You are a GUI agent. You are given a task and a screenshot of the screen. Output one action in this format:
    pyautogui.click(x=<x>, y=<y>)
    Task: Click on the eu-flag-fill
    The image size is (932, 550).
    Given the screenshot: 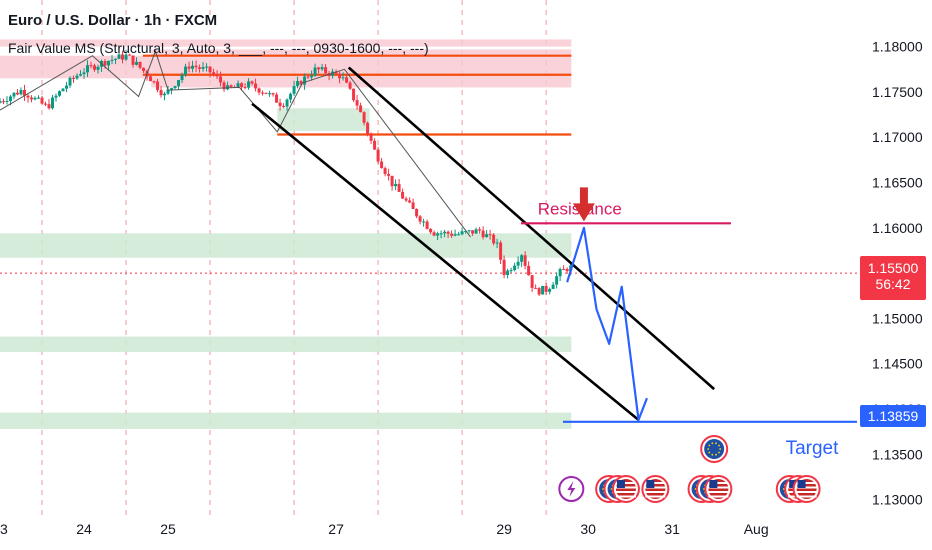 What is the action you would take?
    pyautogui.click(x=714, y=449)
    